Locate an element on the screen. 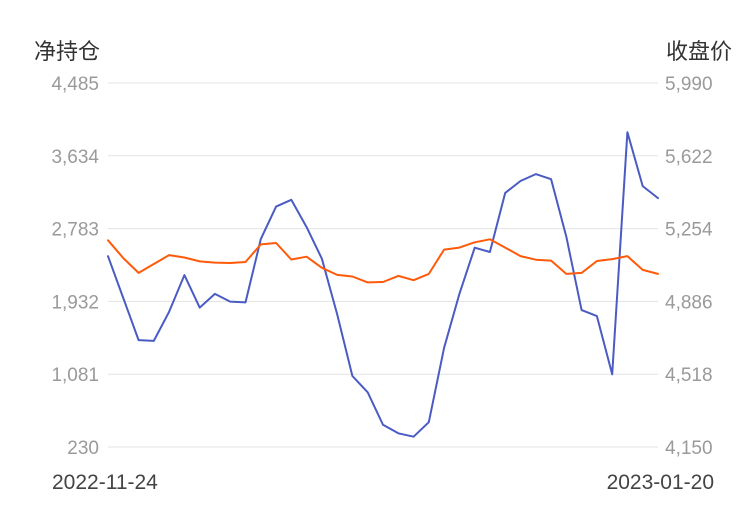 The image size is (750, 510). left-axis-title: 净持仓 is located at coordinates (67, 52).